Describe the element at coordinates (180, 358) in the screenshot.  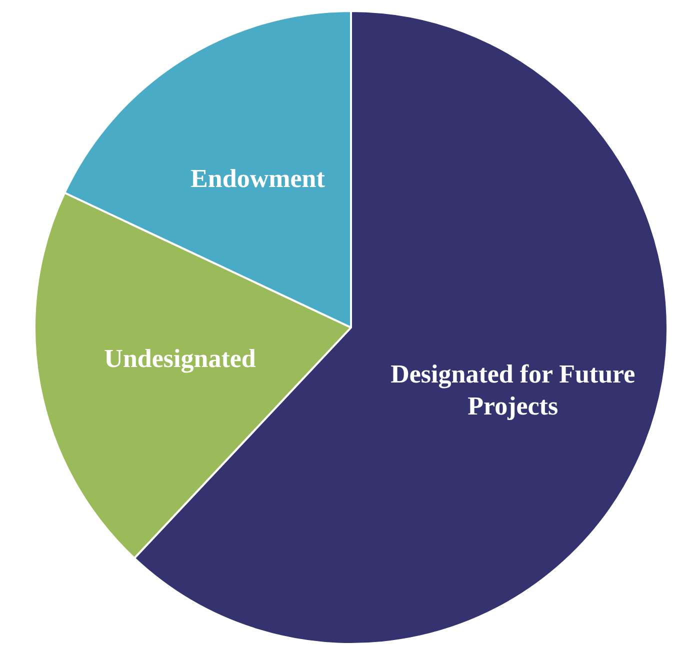
I see `slice-label: Undesignated` at that location.